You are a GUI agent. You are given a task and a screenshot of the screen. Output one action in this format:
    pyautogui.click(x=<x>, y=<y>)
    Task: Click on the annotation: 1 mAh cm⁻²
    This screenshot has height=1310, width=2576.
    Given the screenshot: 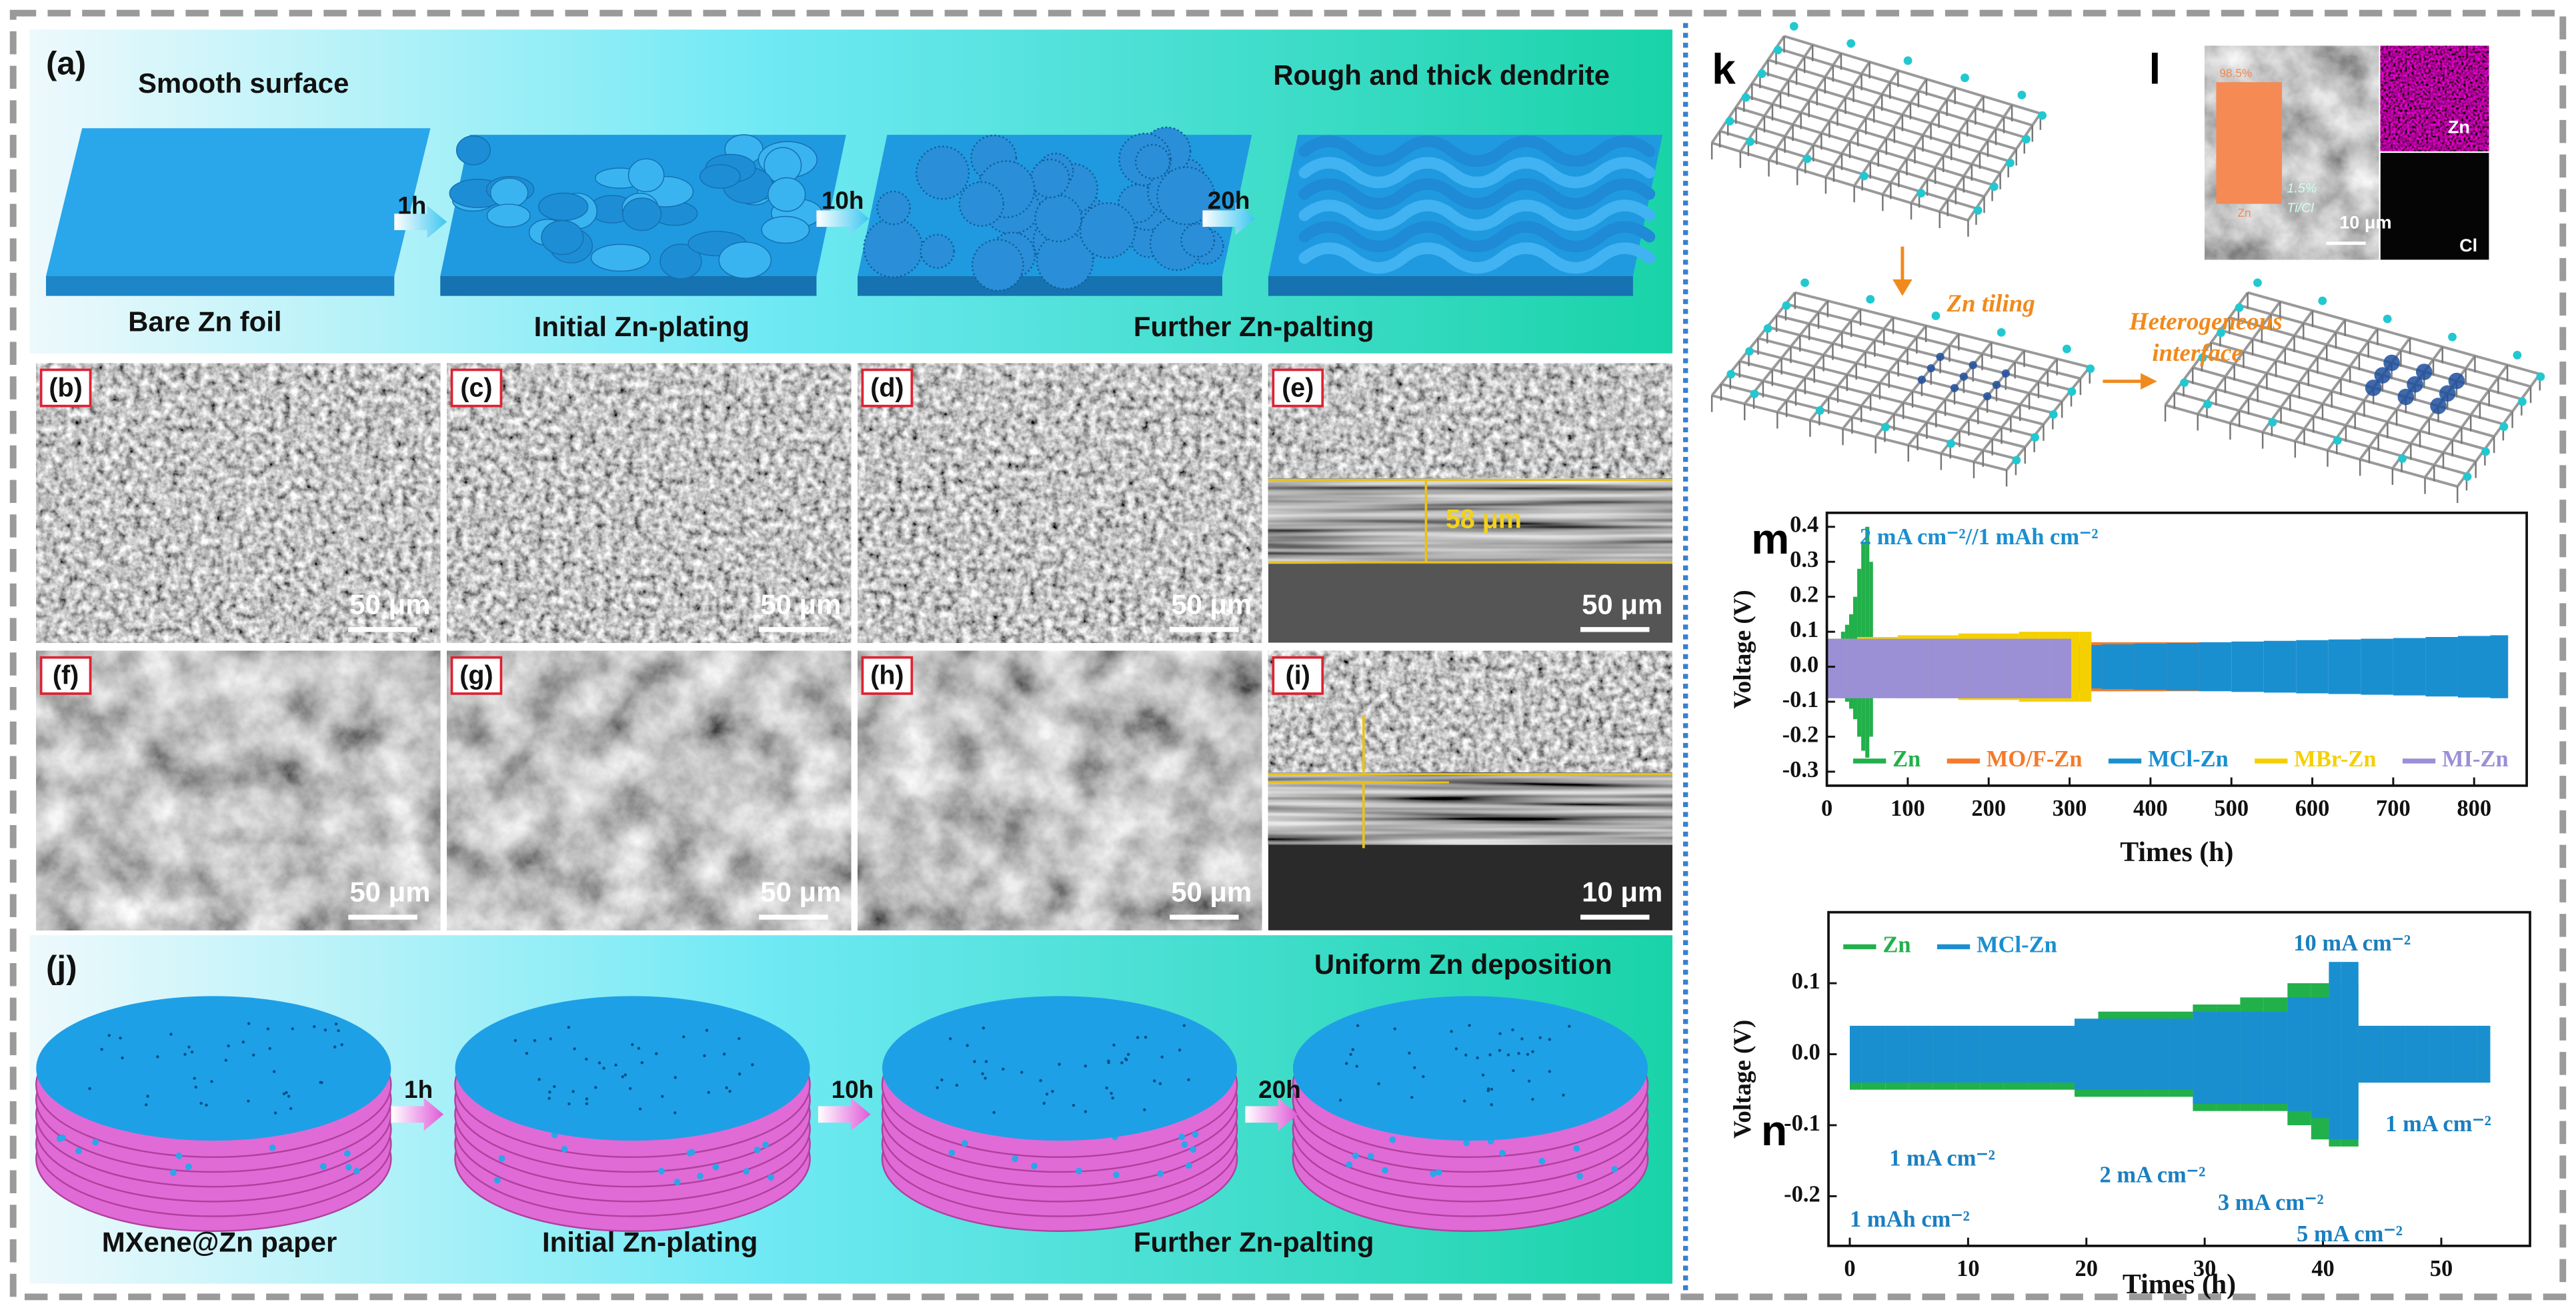 What is the action you would take?
    pyautogui.click(x=1910, y=1219)
    